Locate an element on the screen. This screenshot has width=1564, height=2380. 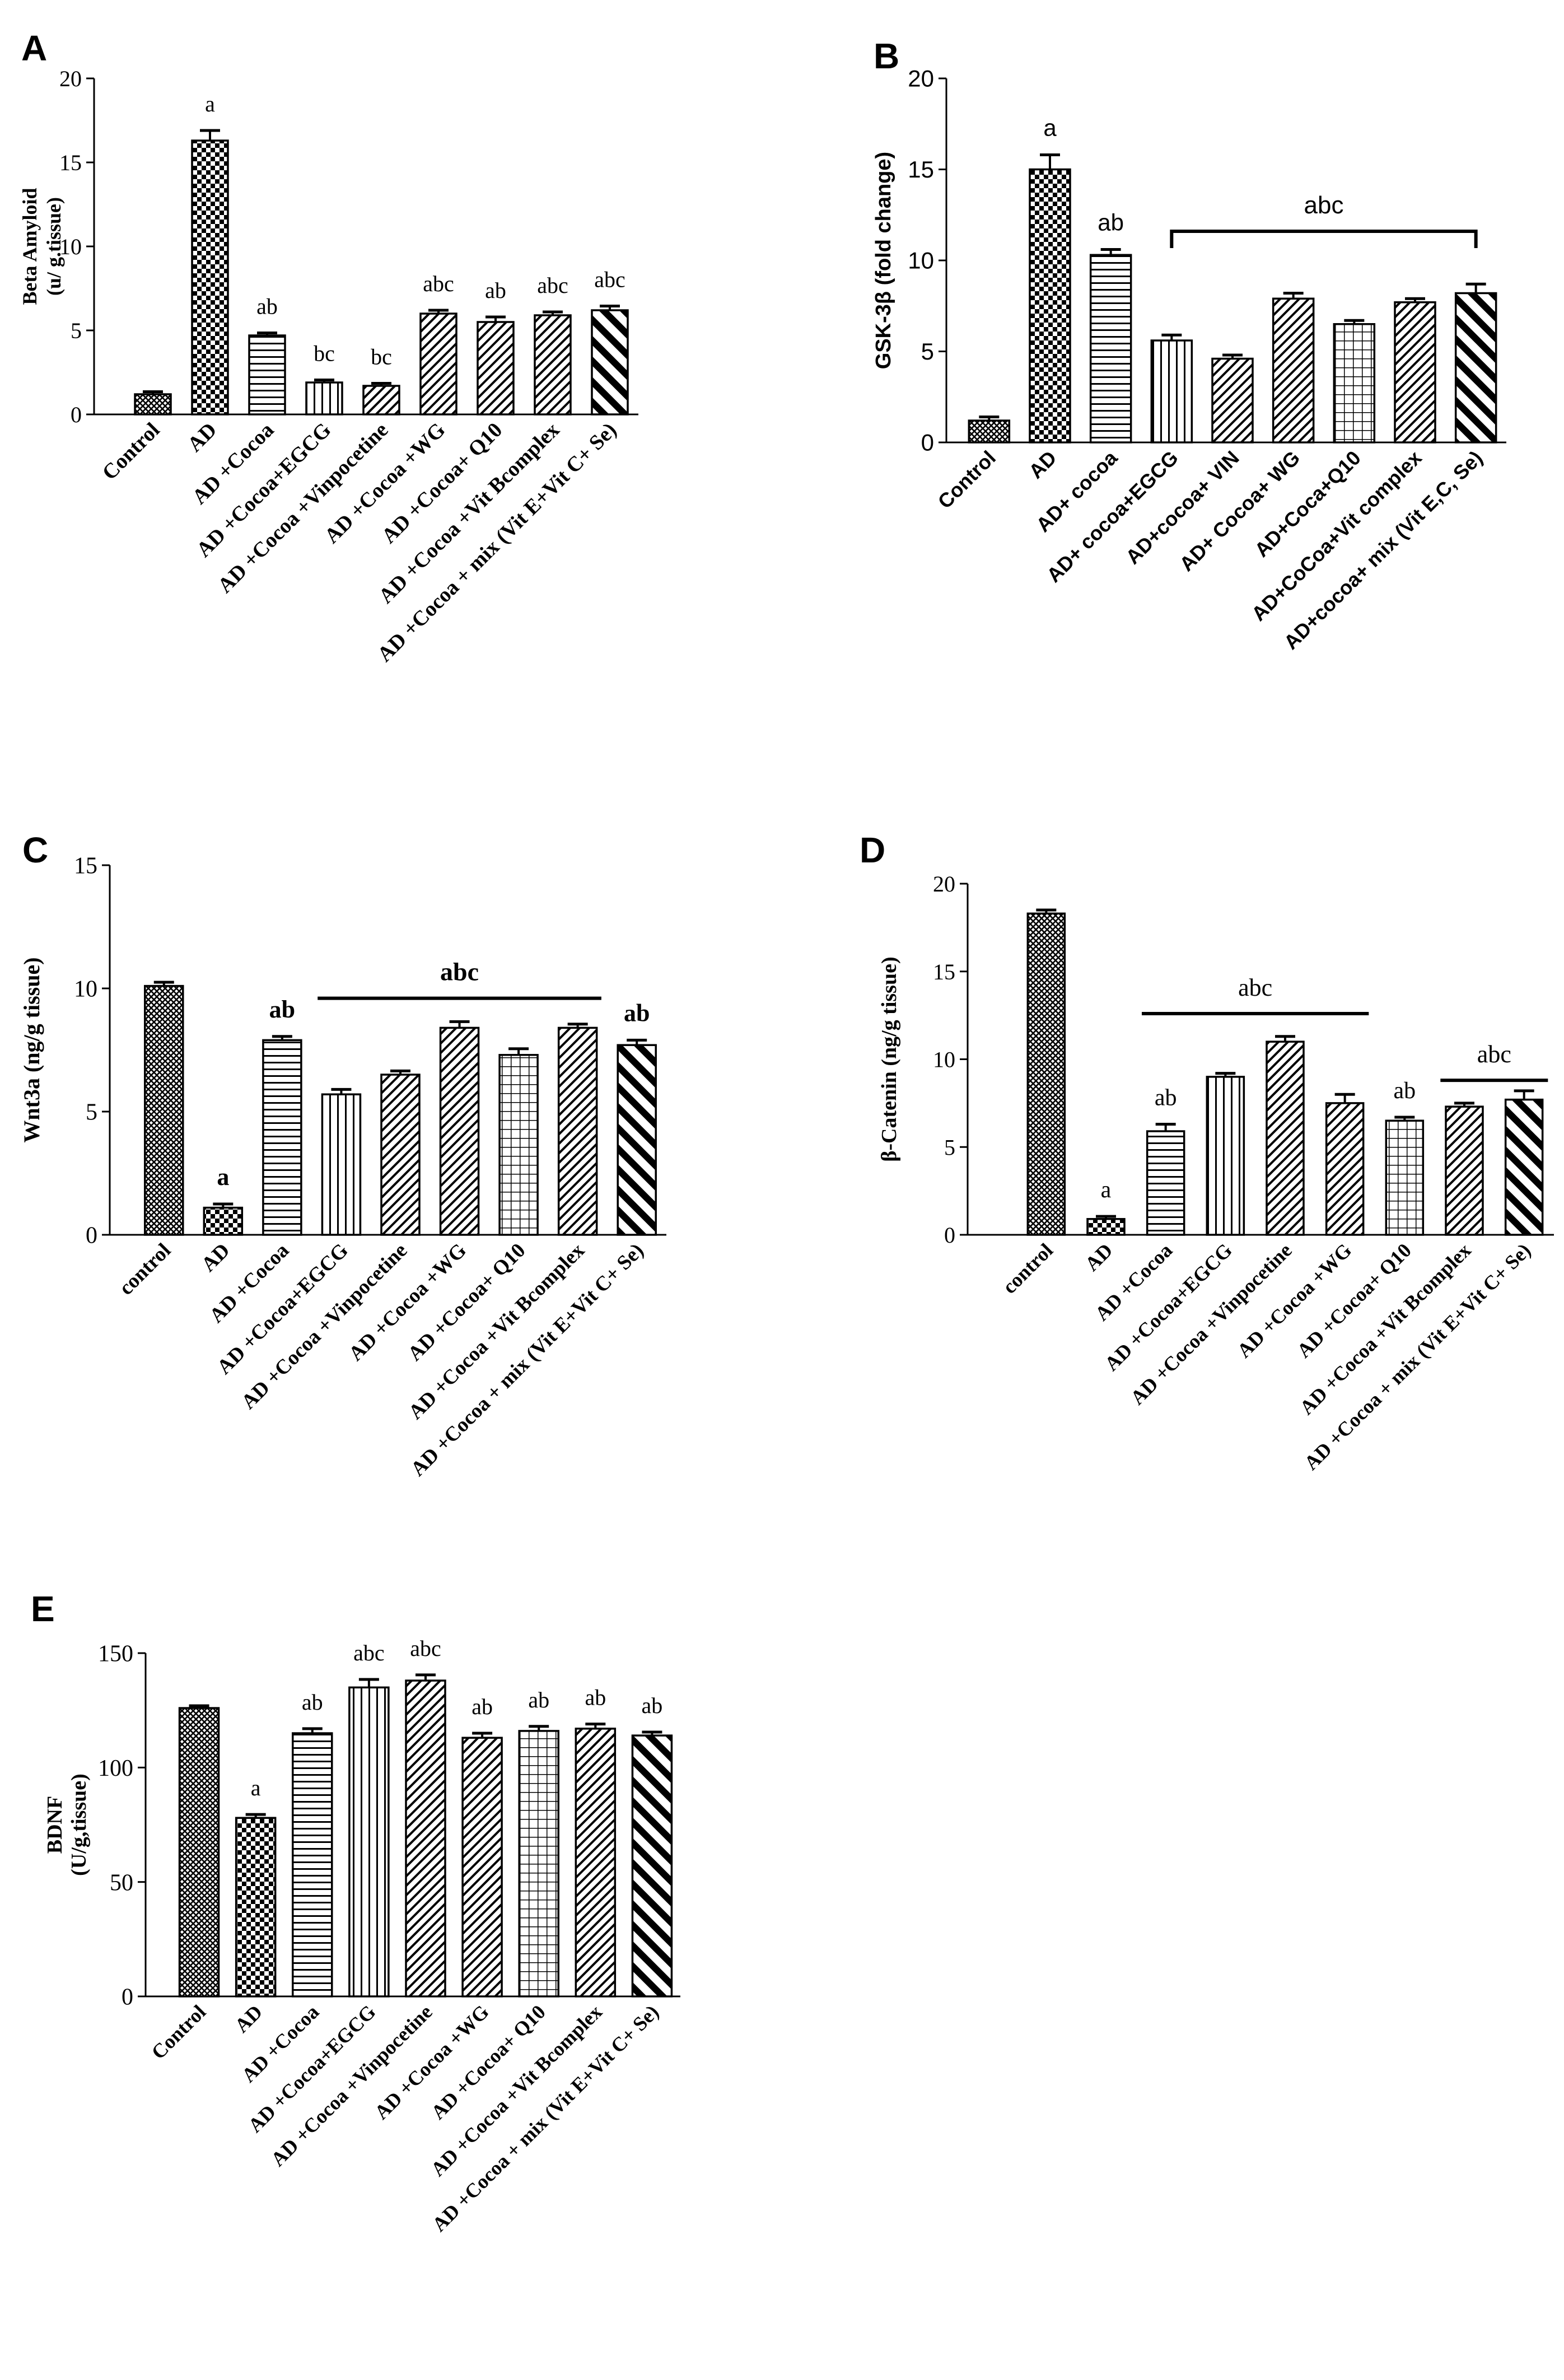
bar-significance-label: bc is located at coordinates (381, 357).